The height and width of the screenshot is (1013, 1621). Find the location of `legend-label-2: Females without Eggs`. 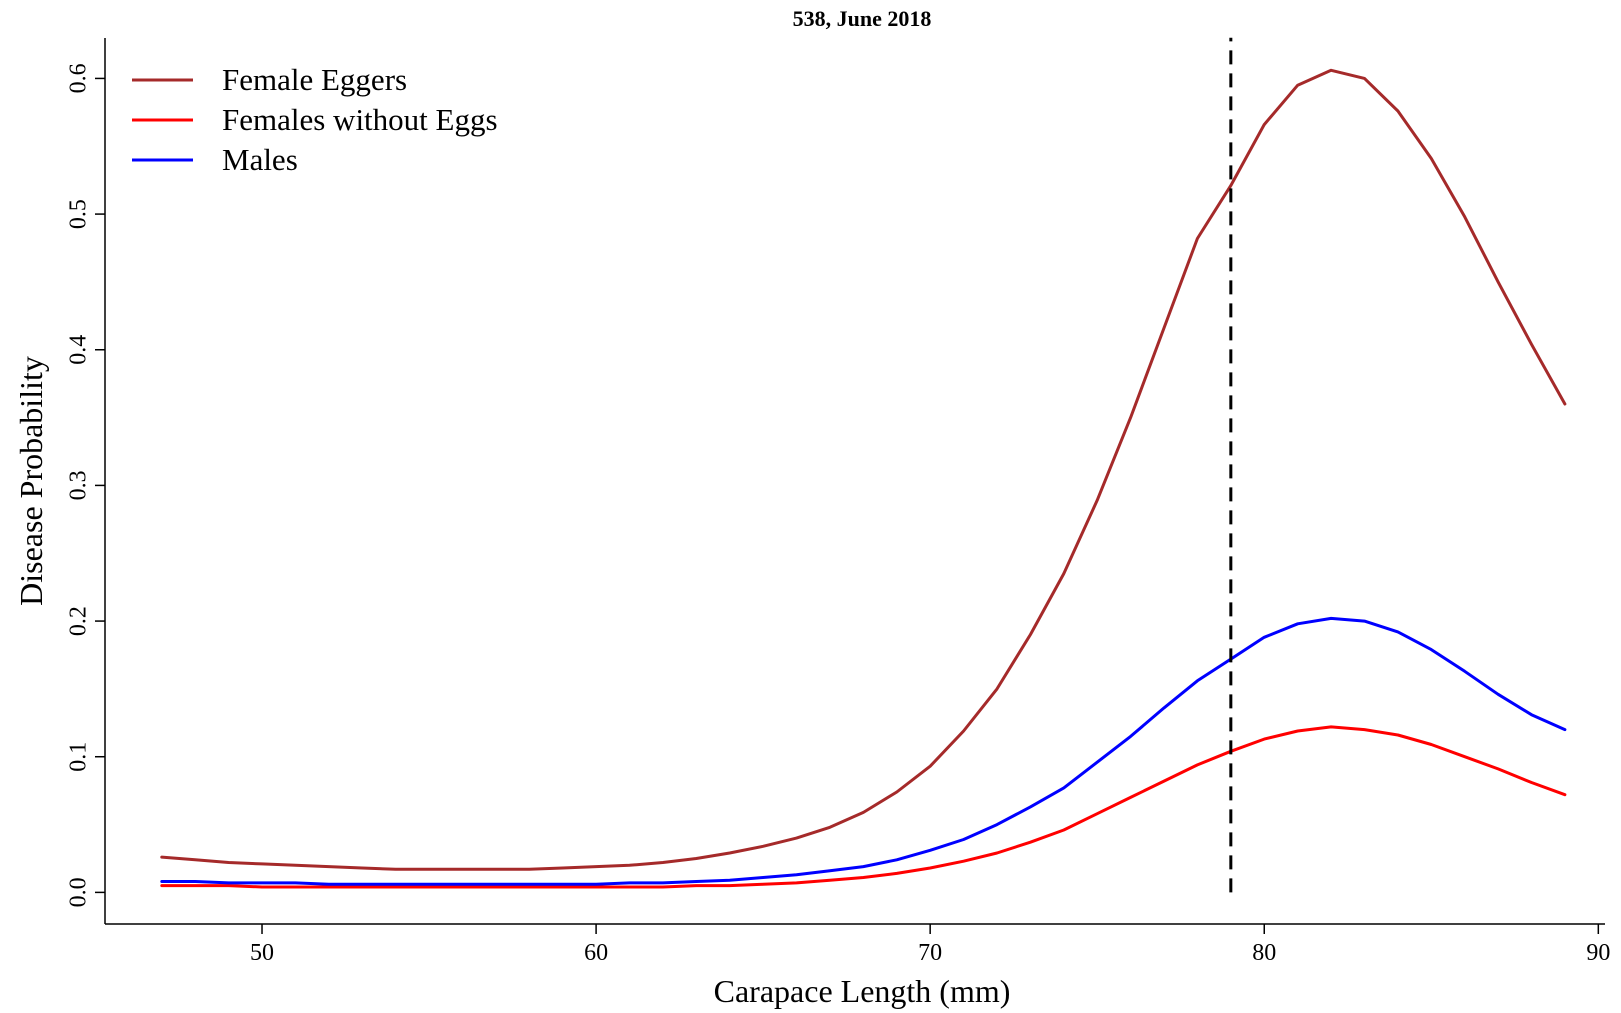

legend-label-2: Females without Eggs is located at coordinates (360, 119).